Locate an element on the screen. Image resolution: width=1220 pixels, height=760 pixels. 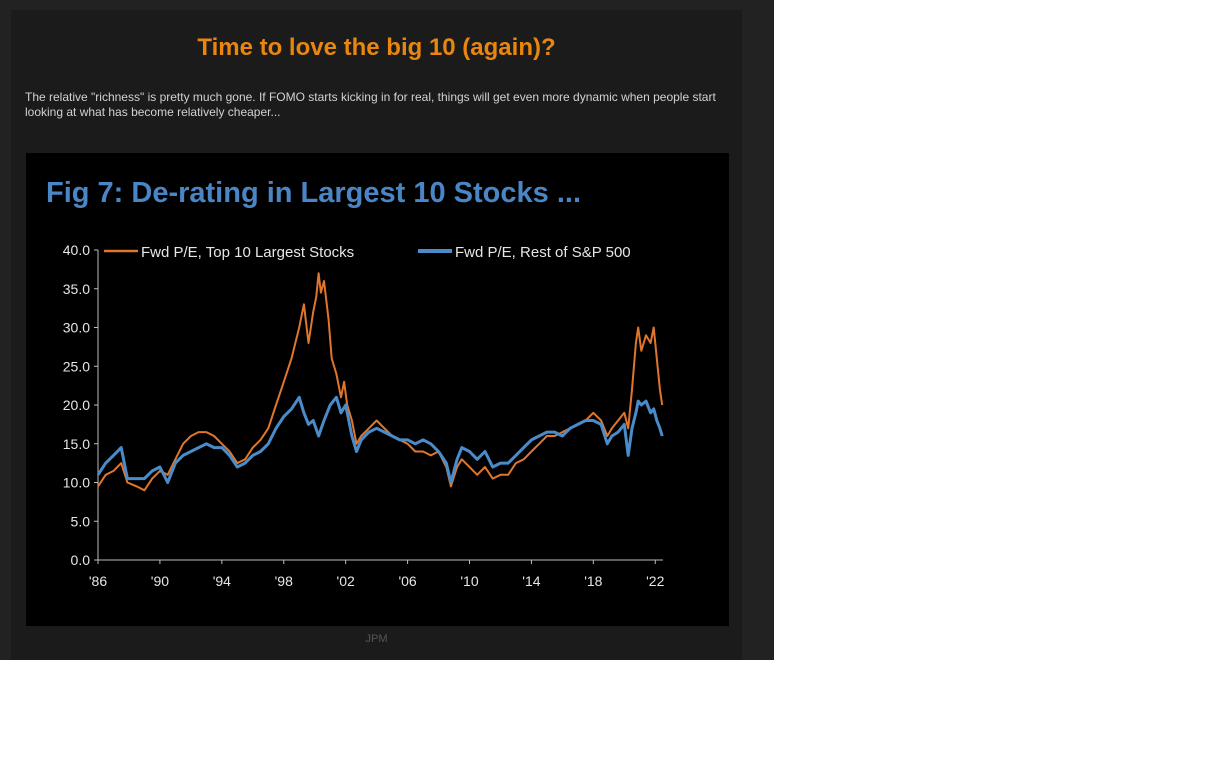
y-tick-labels: 0.0 5.0 10.0 15.0 20.0 25.0 30.0 35.0 40.0 is located at coordinates (76, 405).